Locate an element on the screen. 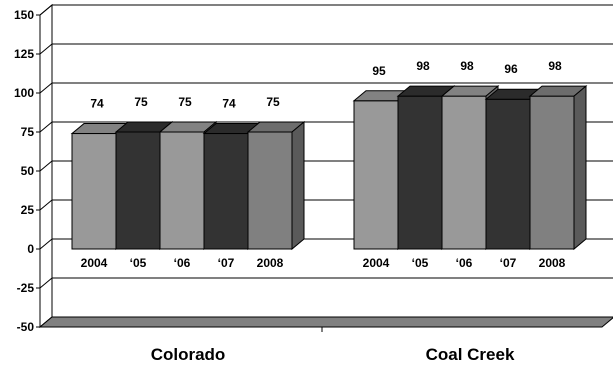 Image resolution: width=613 pixels, height=367 pixels. bar-colorado-2004 is located at coordinates (94, 191).